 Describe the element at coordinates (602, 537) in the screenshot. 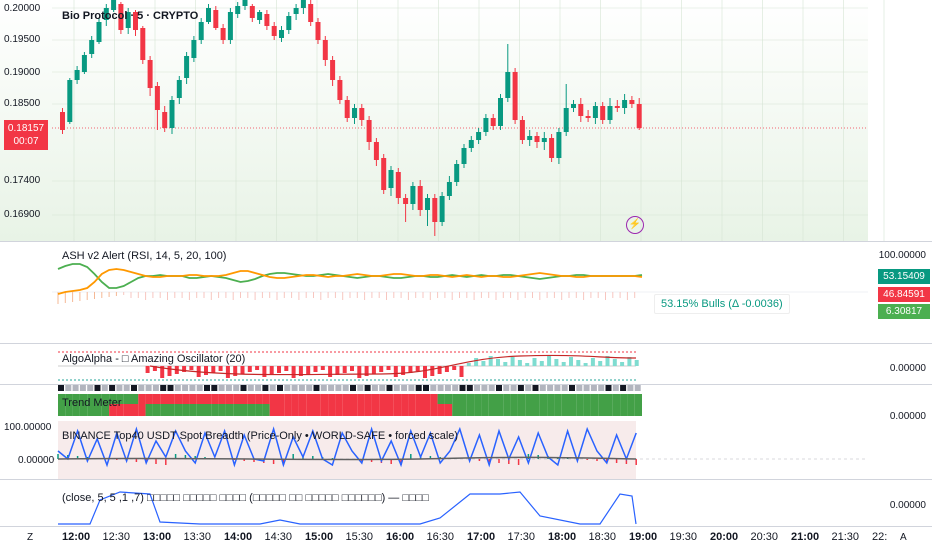

I see `time-axis-label: 18:30` at that location.